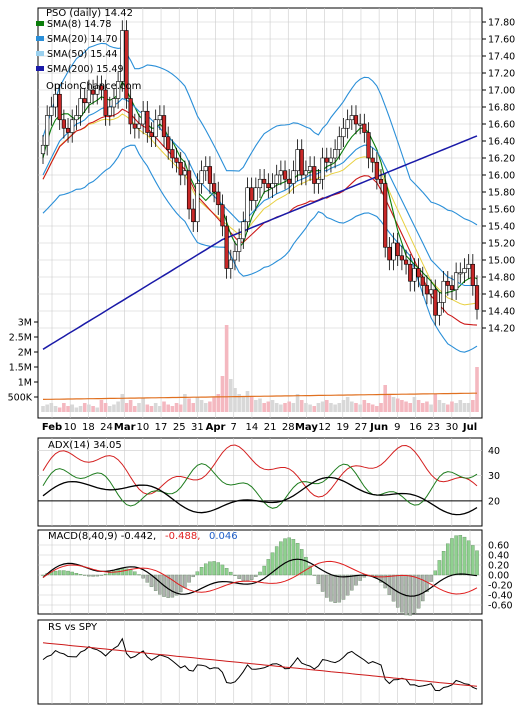 The width and height of the screenshot is (526, 706). What do you see at coordinates (106, 427) in the screenshot?
I see `x-tick-label: 24` at bounding box center [106, 427].